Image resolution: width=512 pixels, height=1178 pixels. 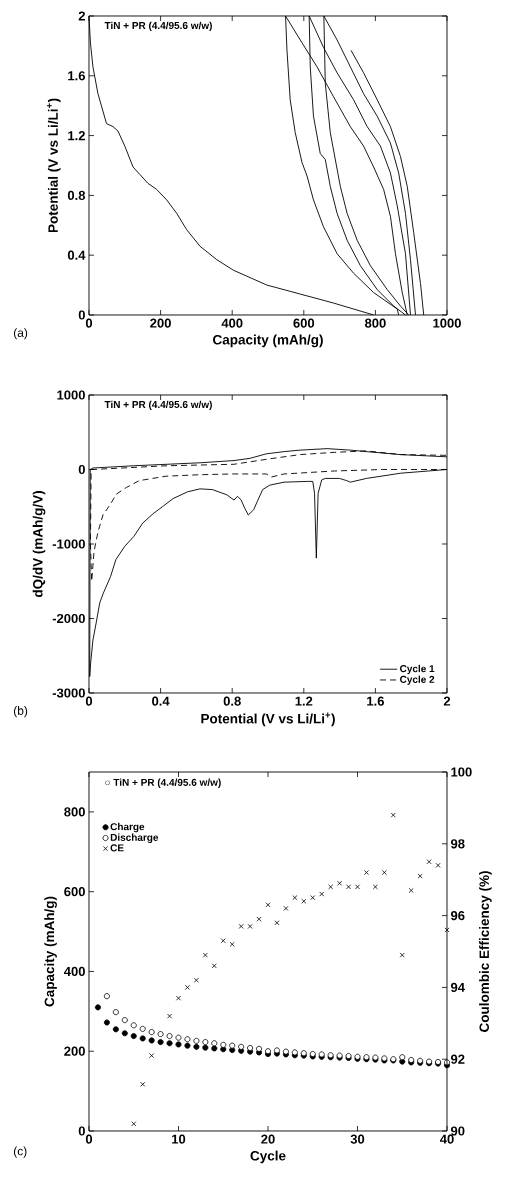 What do you see at coordinates (304, 323) in the screenshot?
I see `x-tick-label: 600` at bounding box center [304, 323].